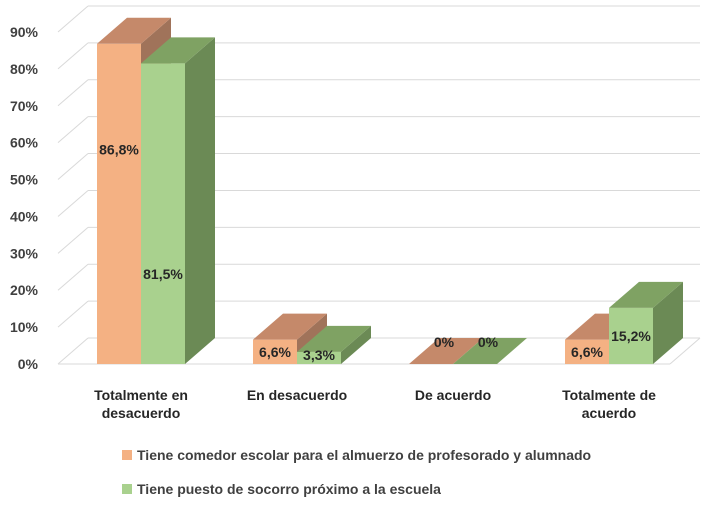  Describe the element at coordinates (297, 395) in the screenshot. I see `category-label: En desacuerdo` at that location.